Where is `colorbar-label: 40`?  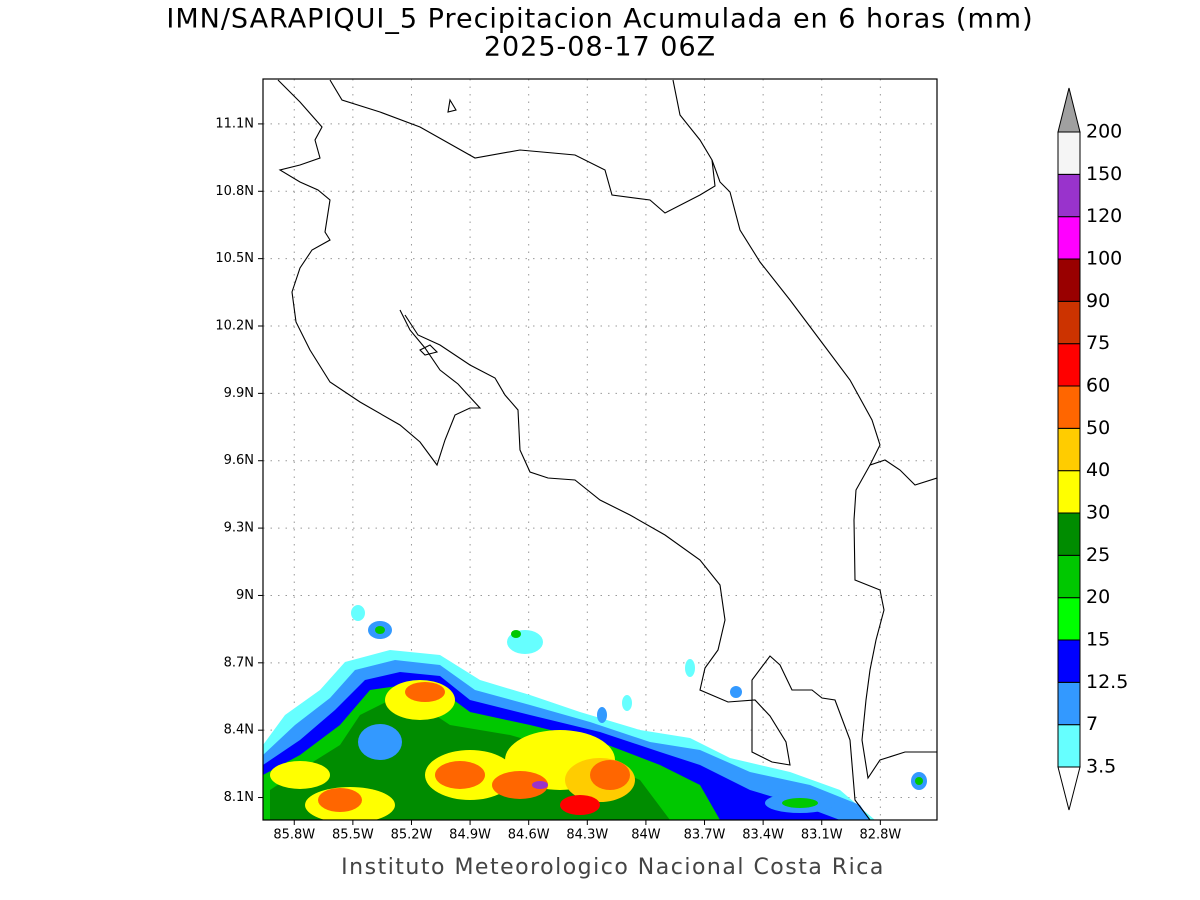
colorbar-label: 40 is located at coordinates (1098, 470).